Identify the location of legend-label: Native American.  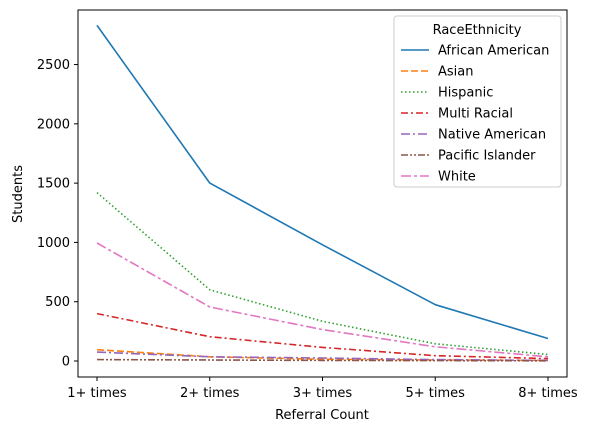
(492, 135).